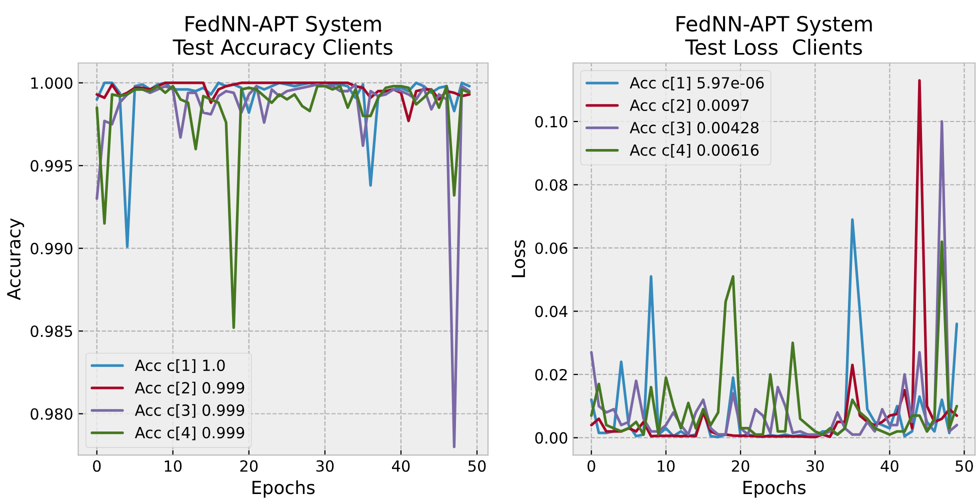 The height and width of the screenshot is (504, 978). Describe the element at coordinates (189, 389) in the screenshot. I see `legend-label: Acc c[2] 0.999` at that location.